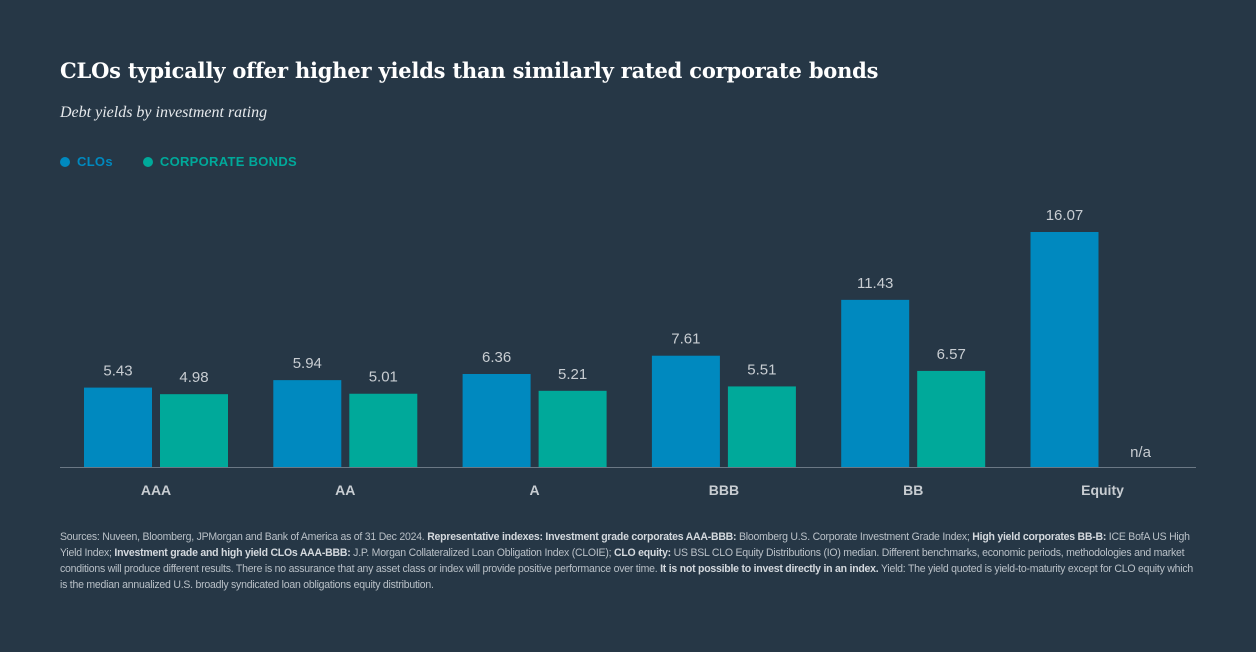 Image resolution: width=1256 pixels, height=652 pixels. What do you see at coordinates (383, 430) in the screenshot?
I see `bar-corporate-bonds-aa` at bounding box center [383, 430].